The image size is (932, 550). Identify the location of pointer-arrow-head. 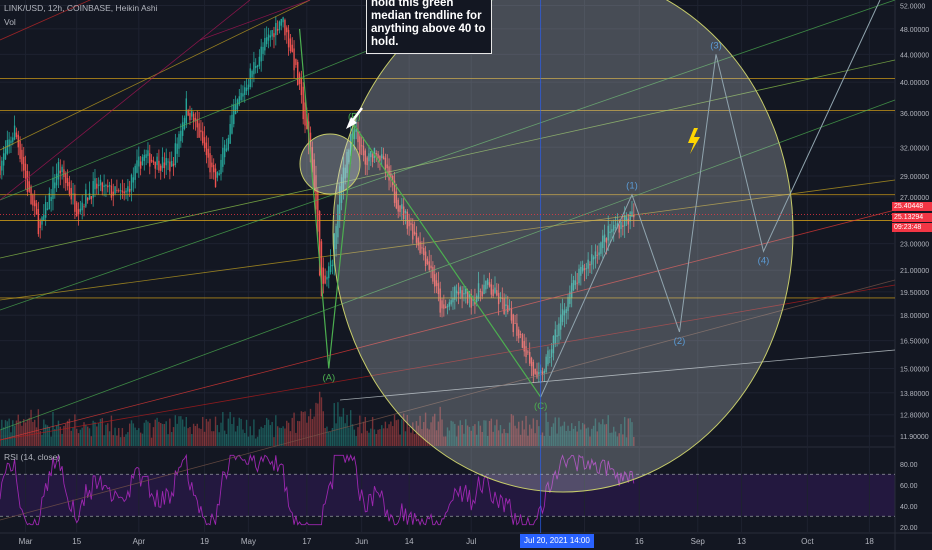
(351, 123).